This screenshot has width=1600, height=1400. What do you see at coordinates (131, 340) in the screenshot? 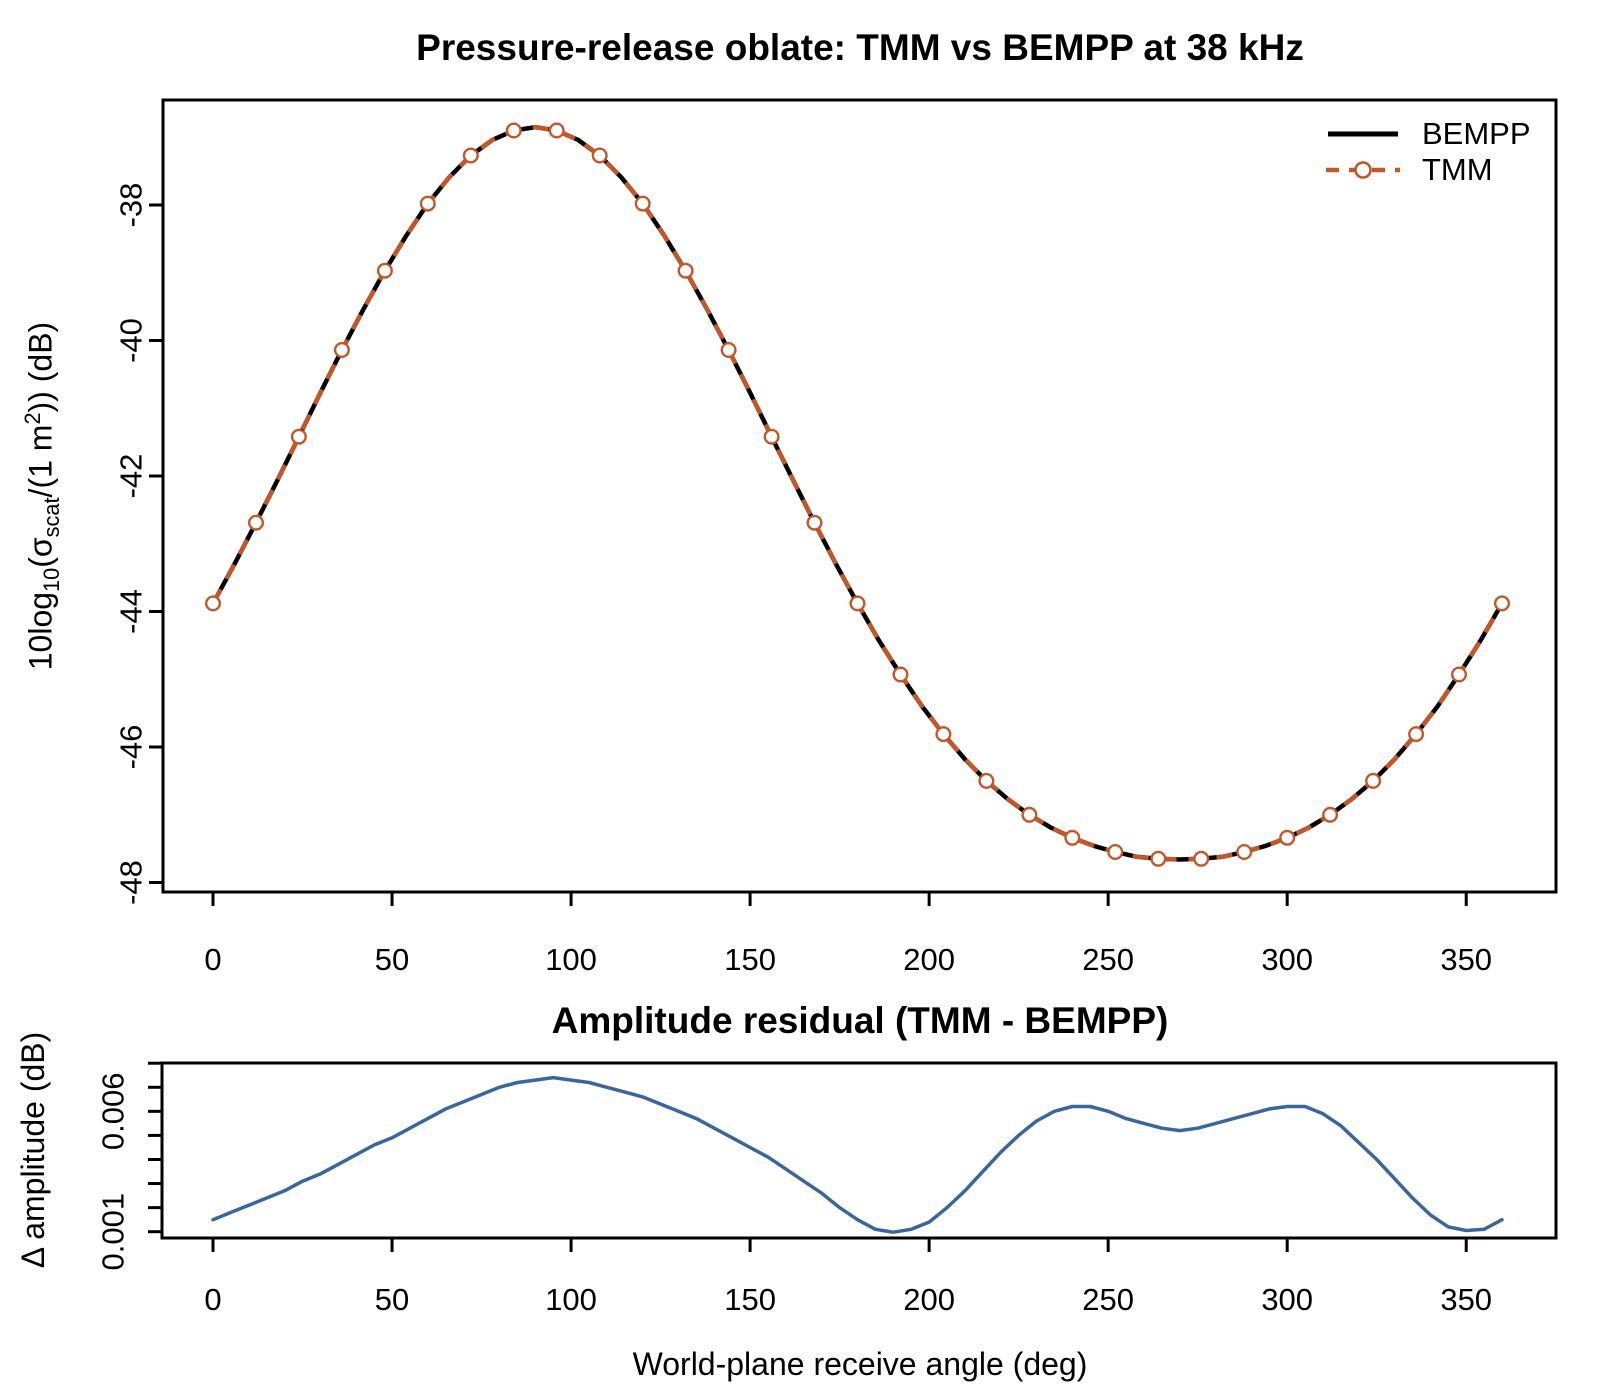
I see `y-tick-label: -40` at bounding box center [131, 340].